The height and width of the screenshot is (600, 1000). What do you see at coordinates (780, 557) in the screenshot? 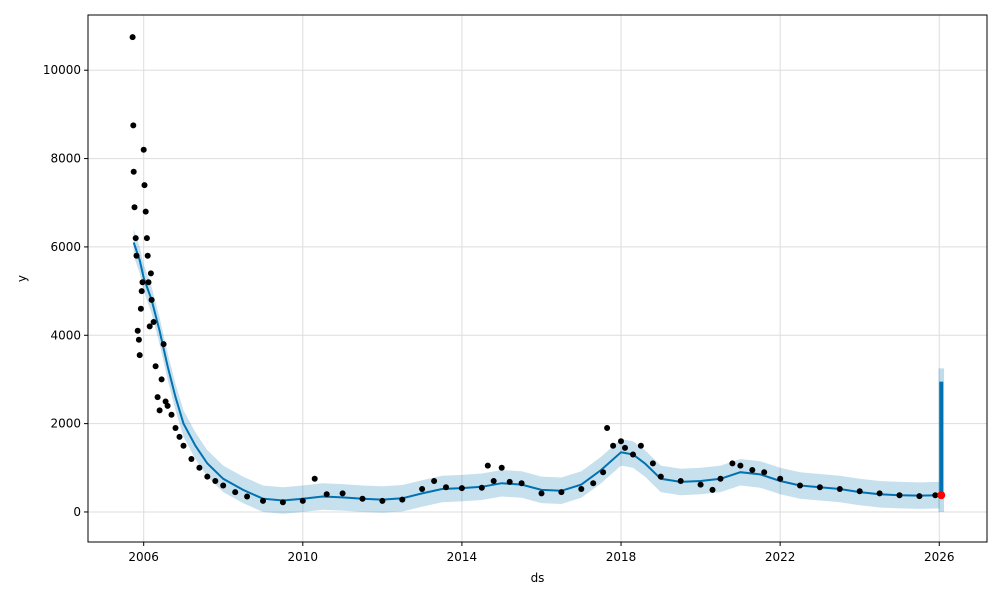
I see `x-tick-label: 2022` at bounding box center [780, 557].